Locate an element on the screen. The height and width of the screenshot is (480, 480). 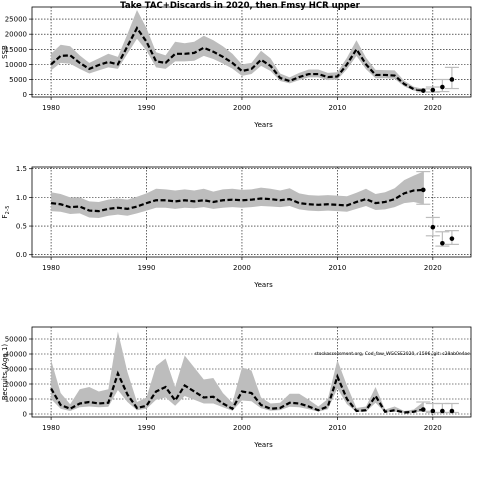
y-tick-label: 1.0 is located at coordinates (21, 198).